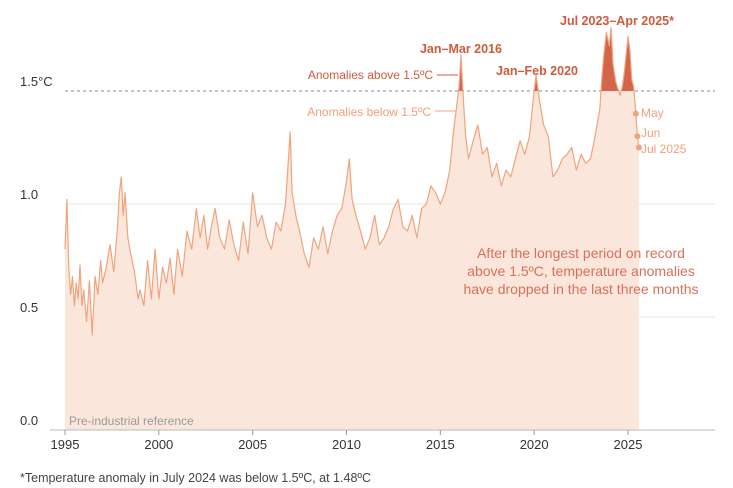 The image size is (733, 488). Describe the element at coordinates (370, 75) in the screenshot. I see `anomalies-above-label: Anomalies above 1.5ºC` at that location.